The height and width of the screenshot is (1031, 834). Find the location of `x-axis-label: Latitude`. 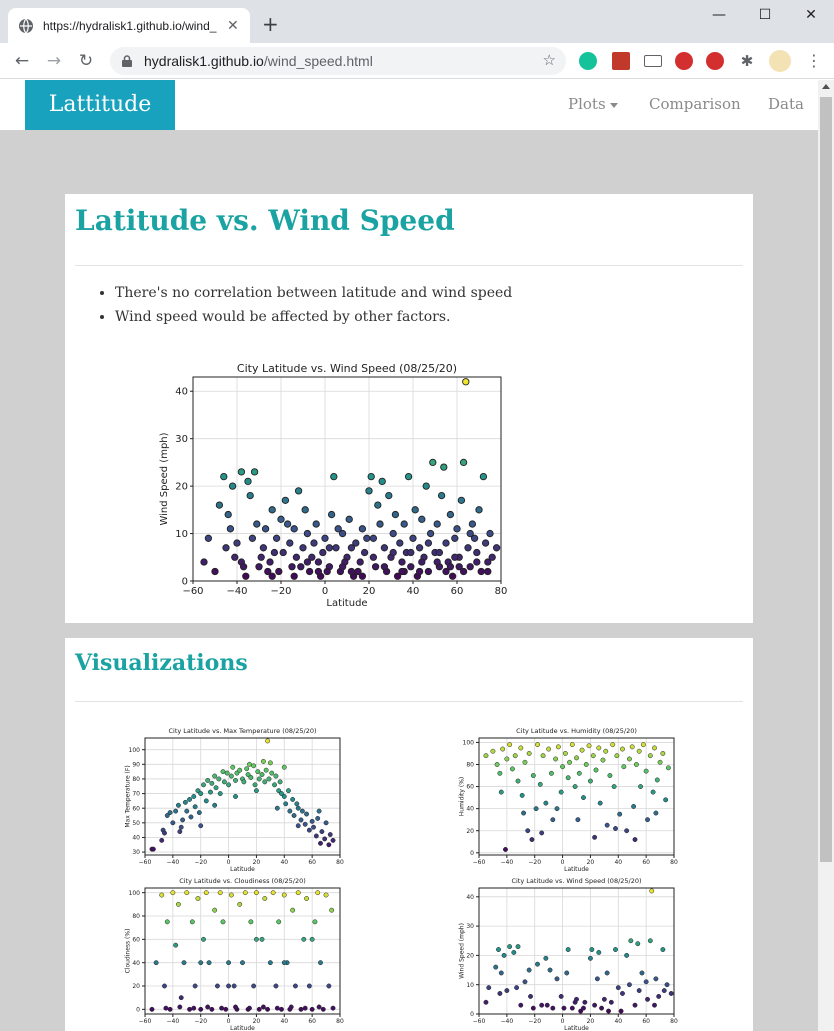

x-axis-label: Latitude is located at coordinates (576, 1028).